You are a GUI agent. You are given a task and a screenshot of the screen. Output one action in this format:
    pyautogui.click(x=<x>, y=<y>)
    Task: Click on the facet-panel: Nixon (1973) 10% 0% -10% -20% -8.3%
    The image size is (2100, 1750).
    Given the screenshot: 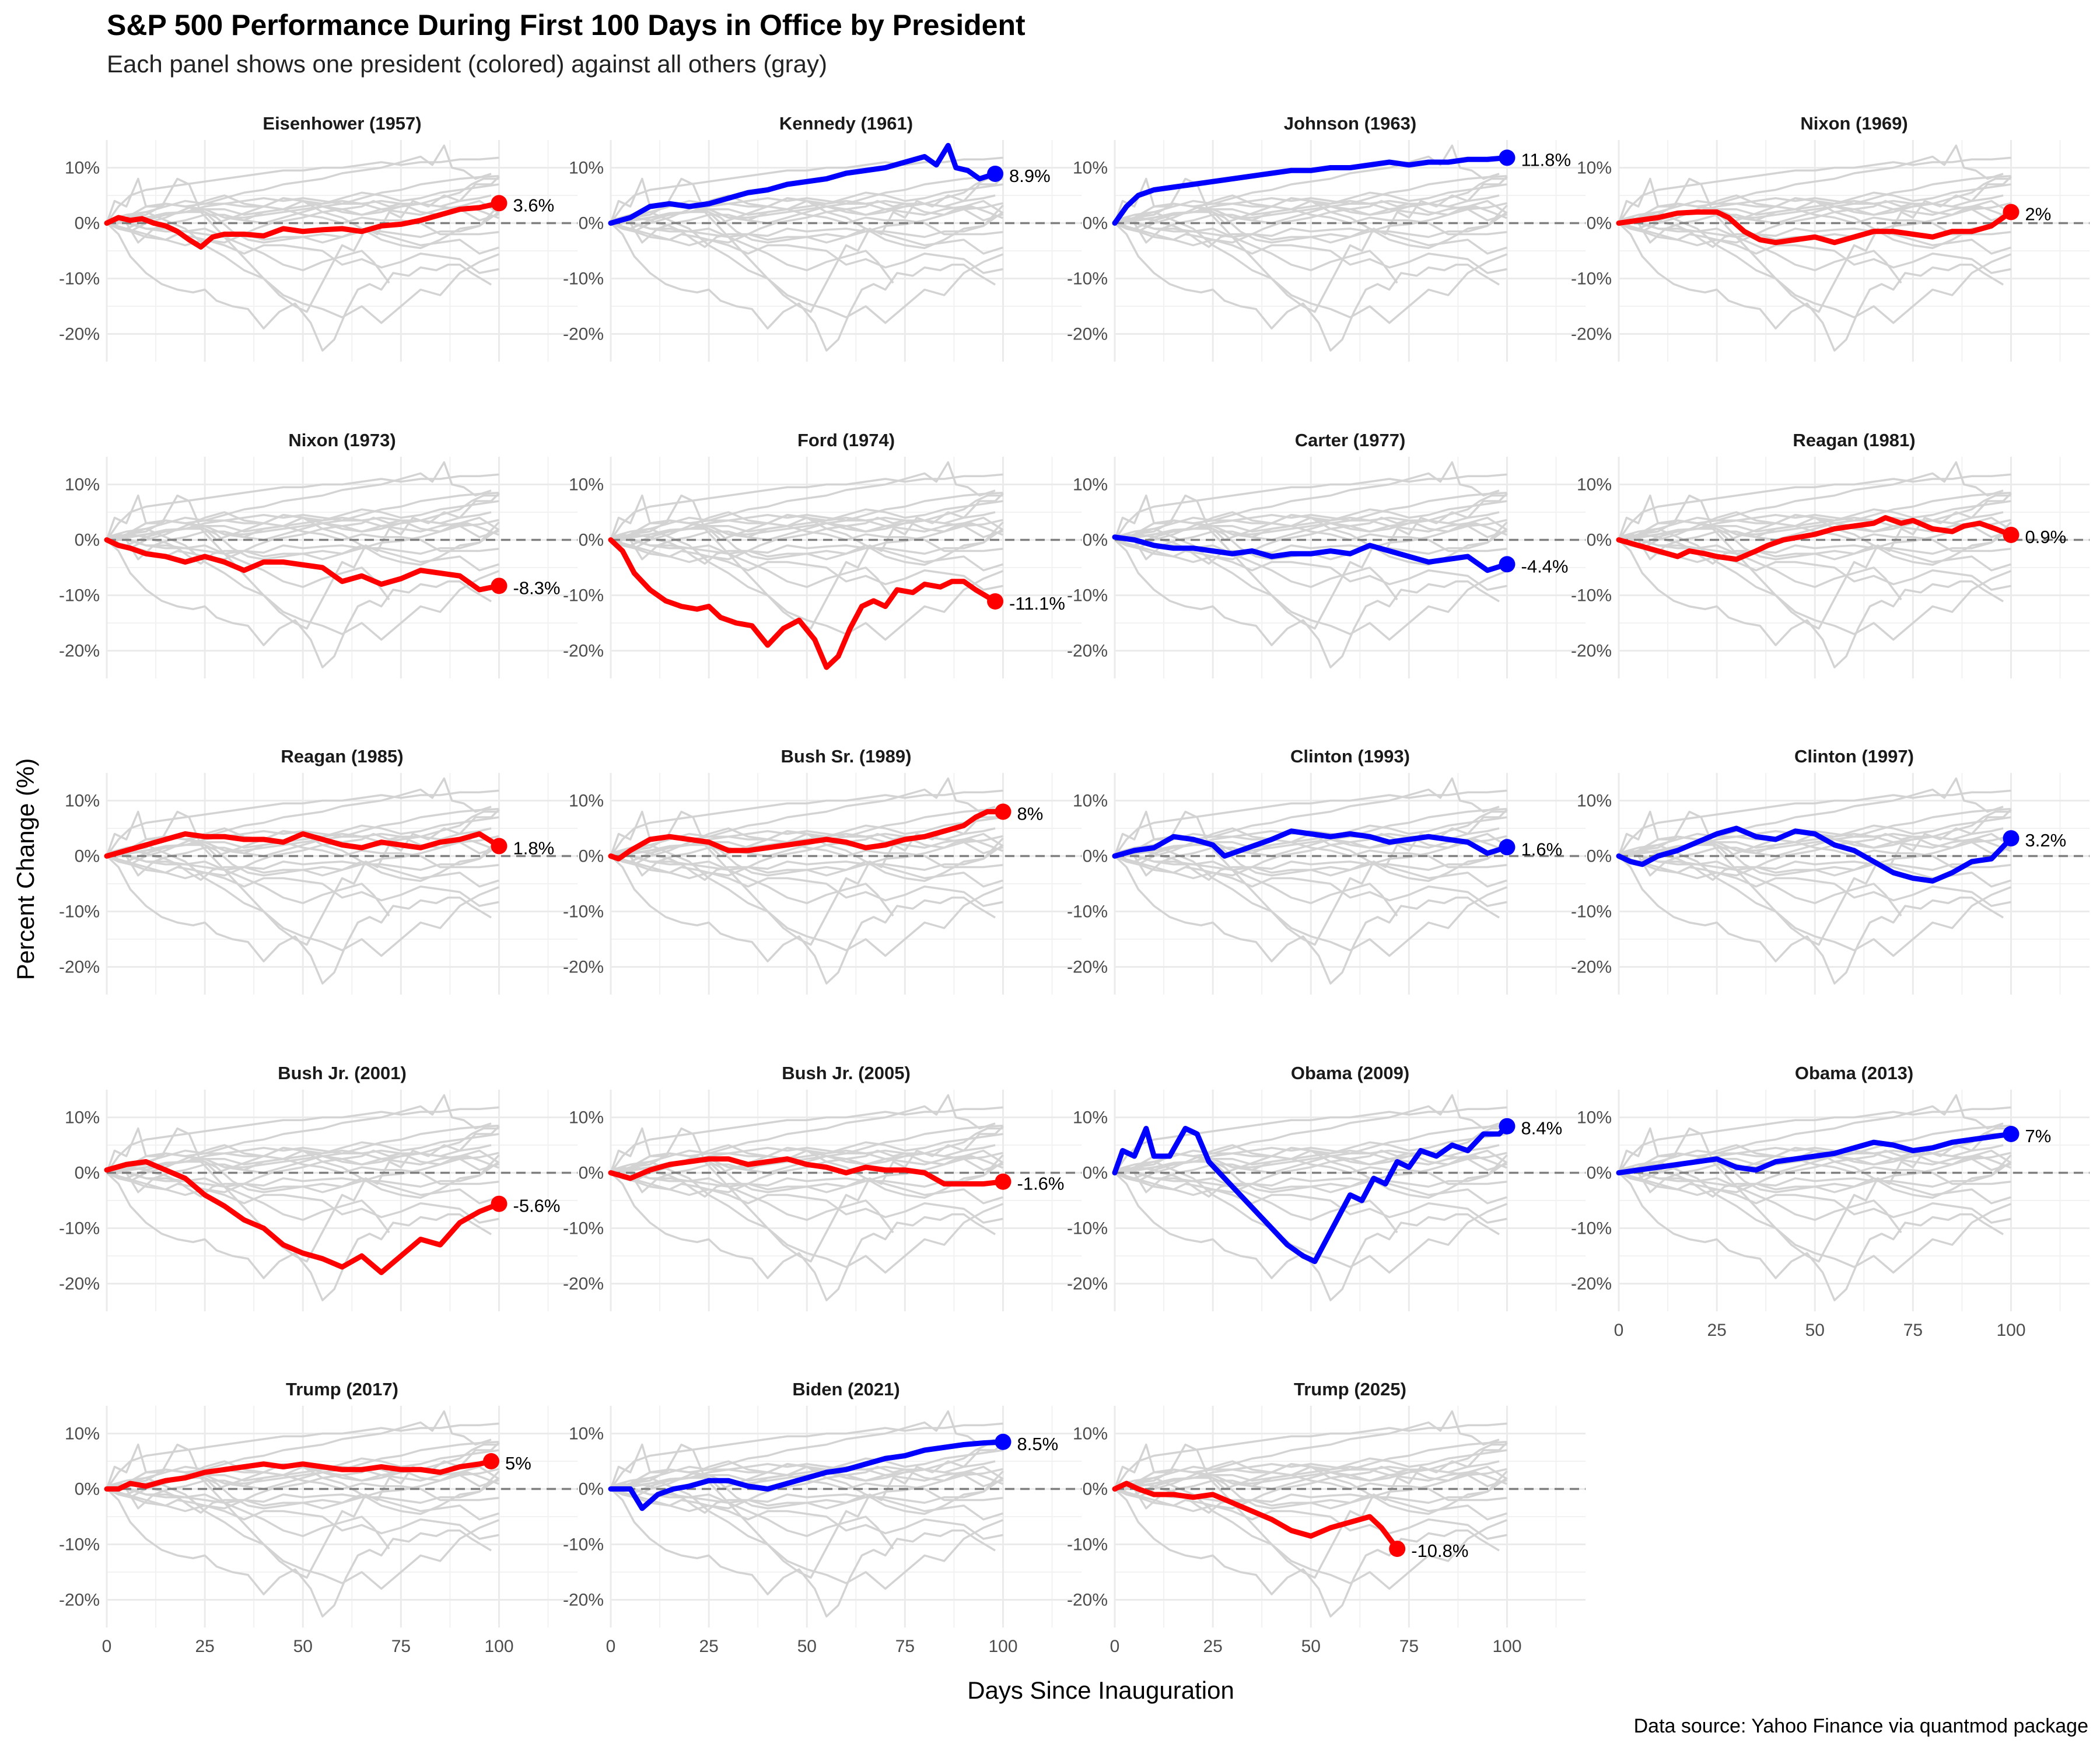 What is the action you would take?
    pyautogui.click(x=318, y=554)
    